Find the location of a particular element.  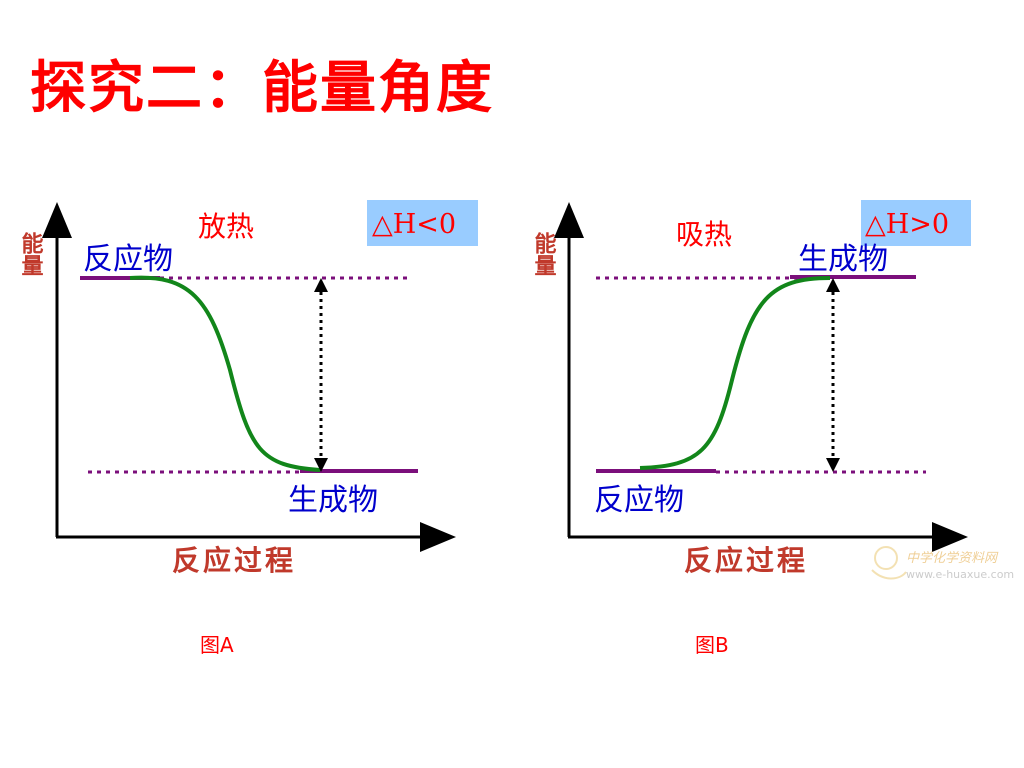

diagram-b-product-label: 生成物 is located at coordinates (843, 259).